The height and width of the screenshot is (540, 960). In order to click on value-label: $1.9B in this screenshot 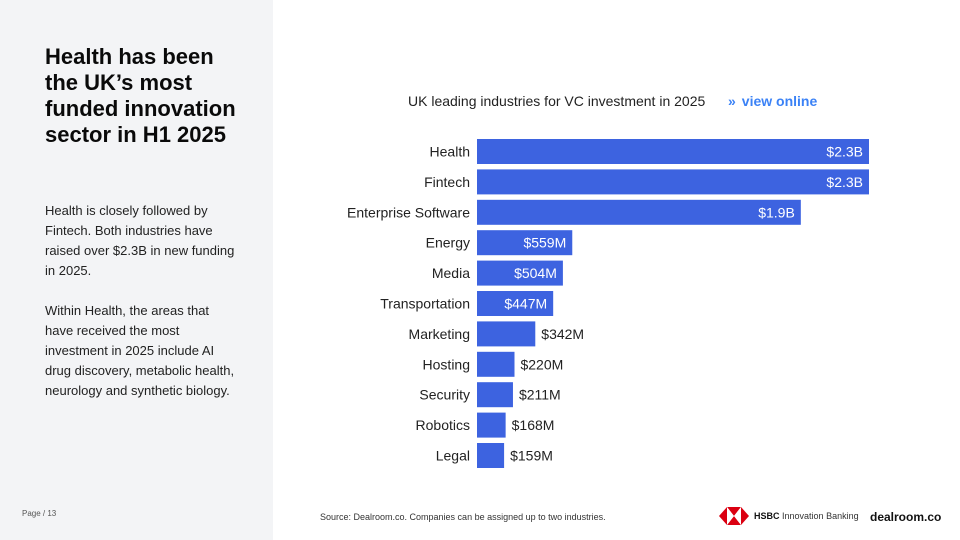, I will do `click(776, 212)`.